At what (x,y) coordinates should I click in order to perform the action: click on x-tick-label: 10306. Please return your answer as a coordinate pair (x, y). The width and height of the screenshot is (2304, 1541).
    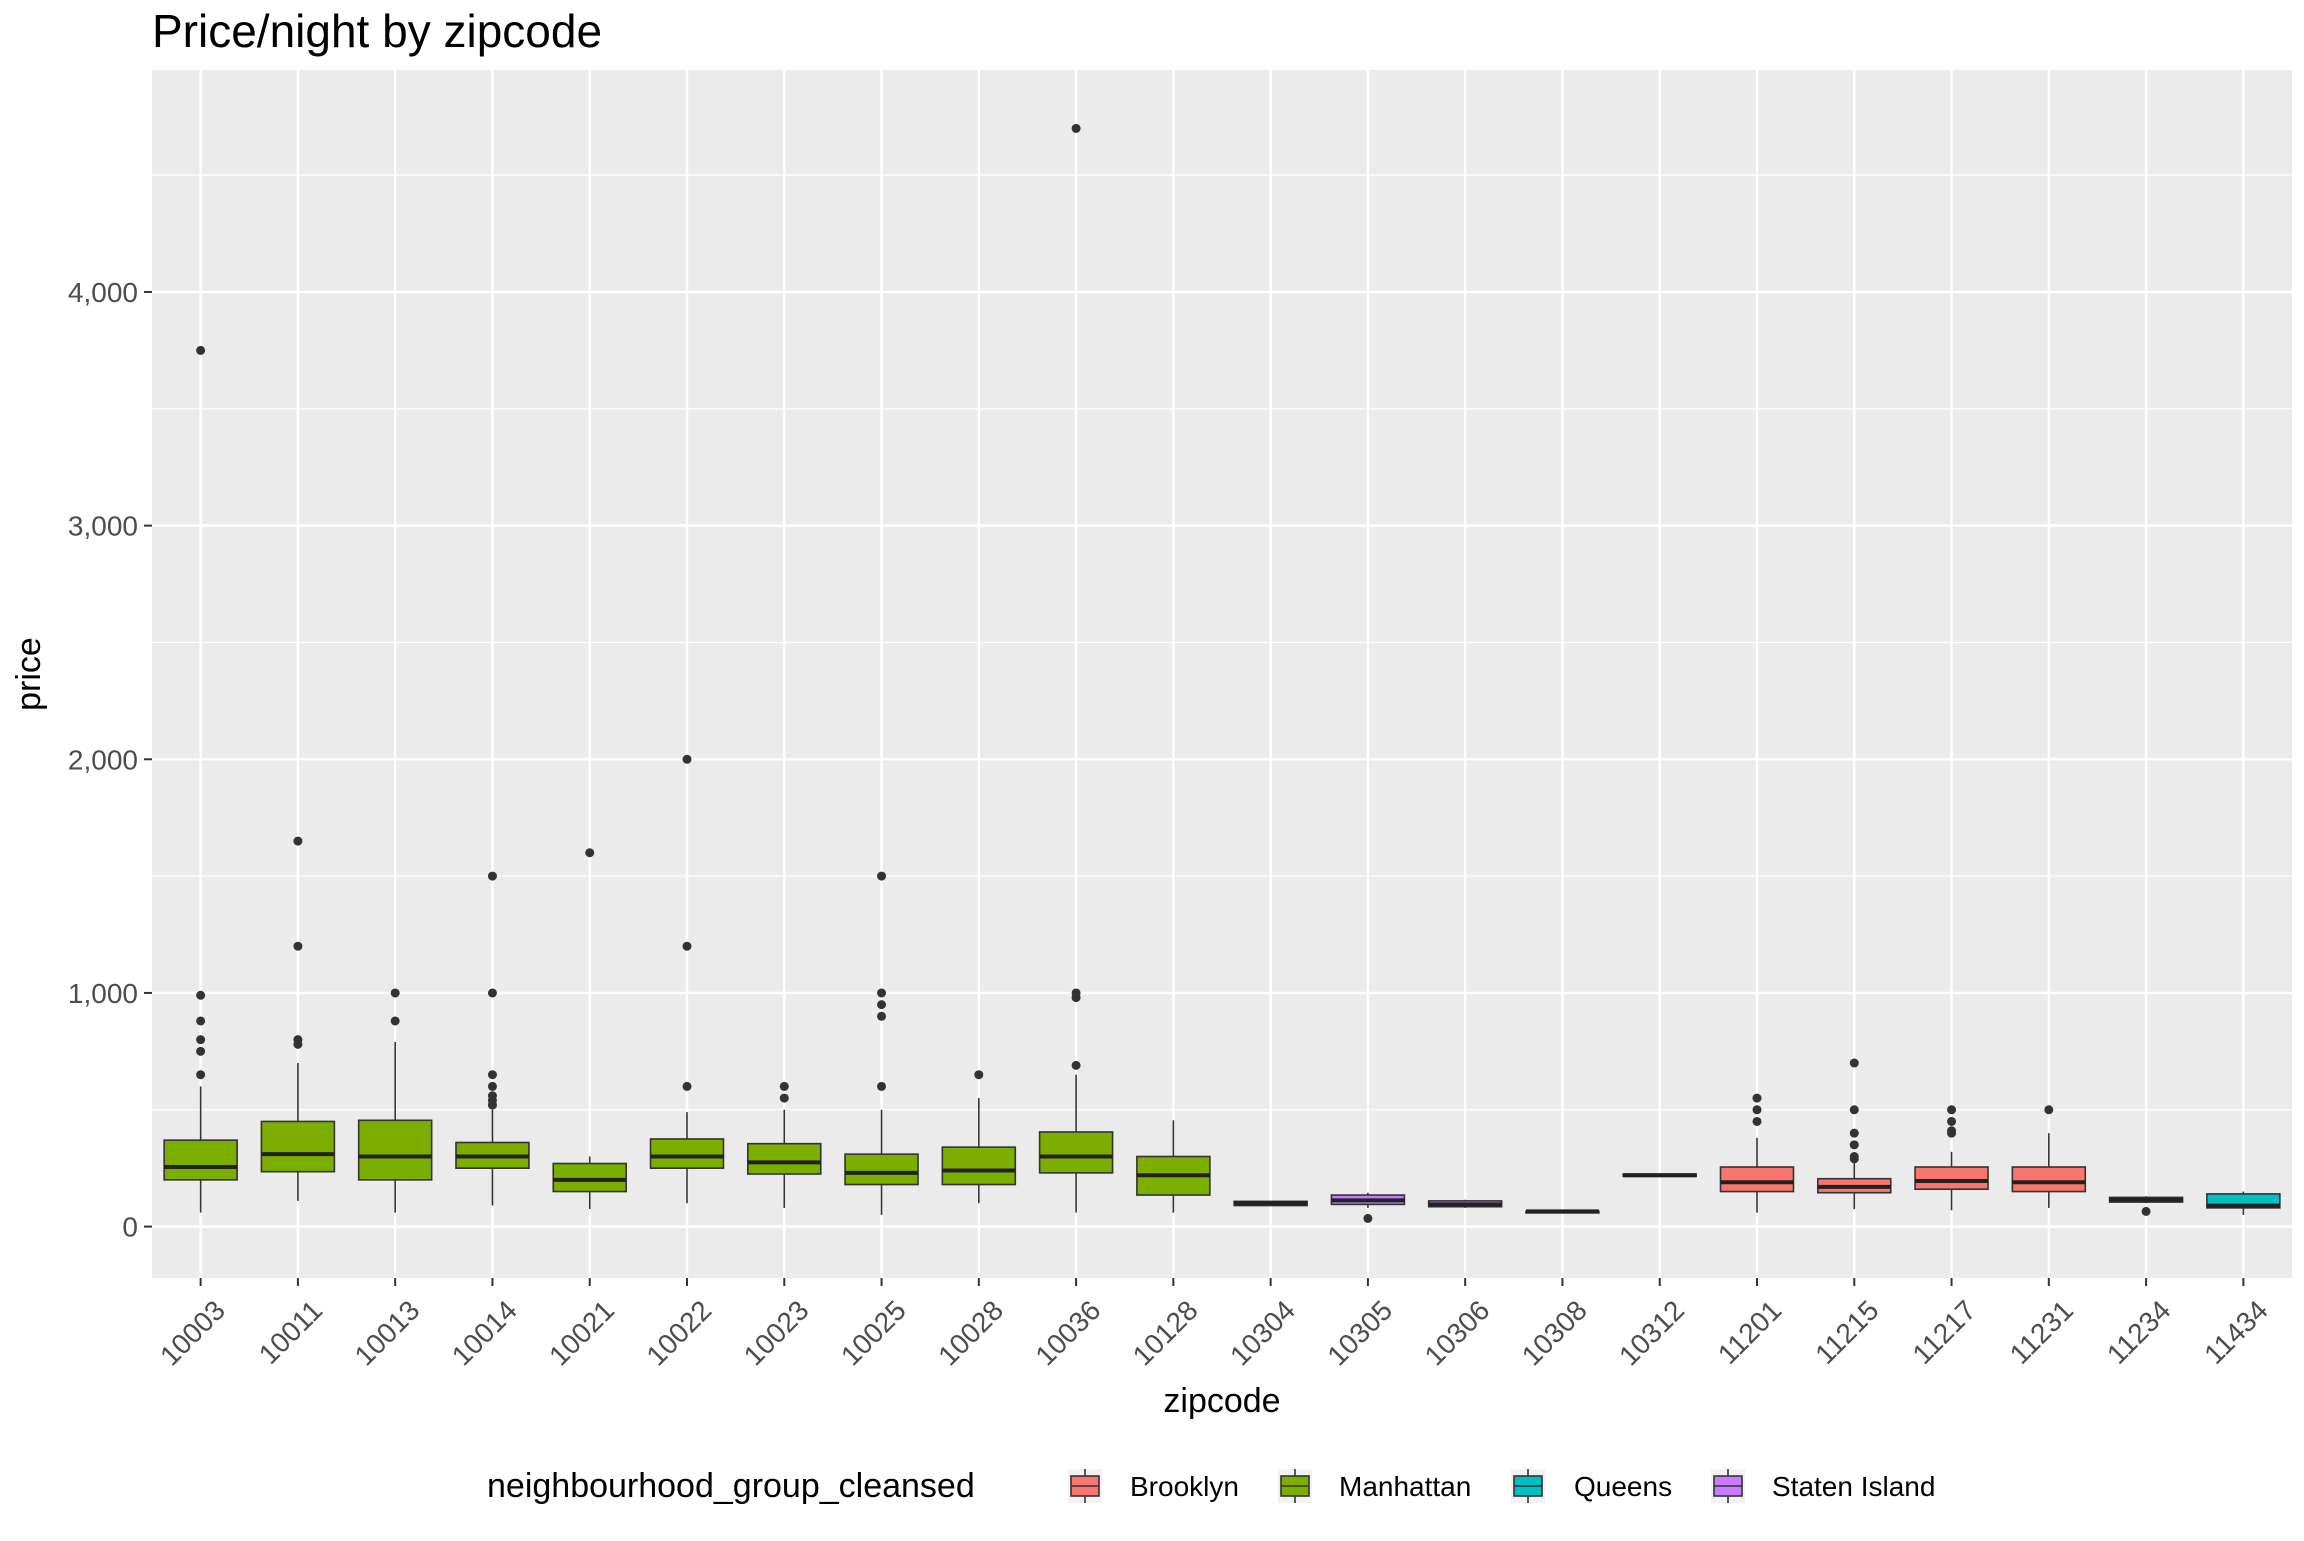
    Looking at the image, I should click on (1457, 1332).